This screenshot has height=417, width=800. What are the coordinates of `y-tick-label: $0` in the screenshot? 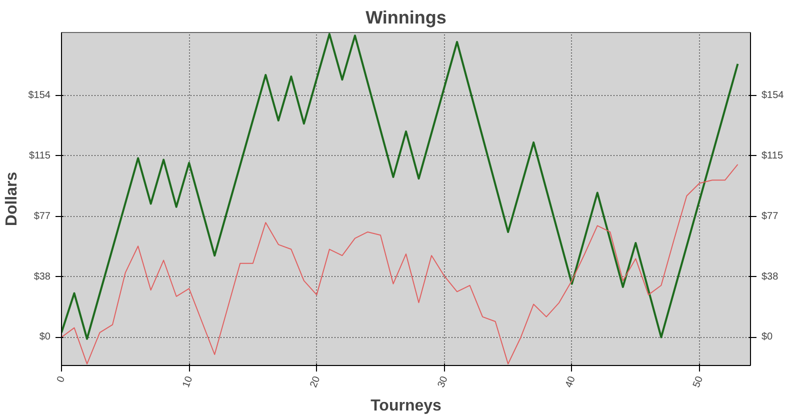 It's located at (45, 337).